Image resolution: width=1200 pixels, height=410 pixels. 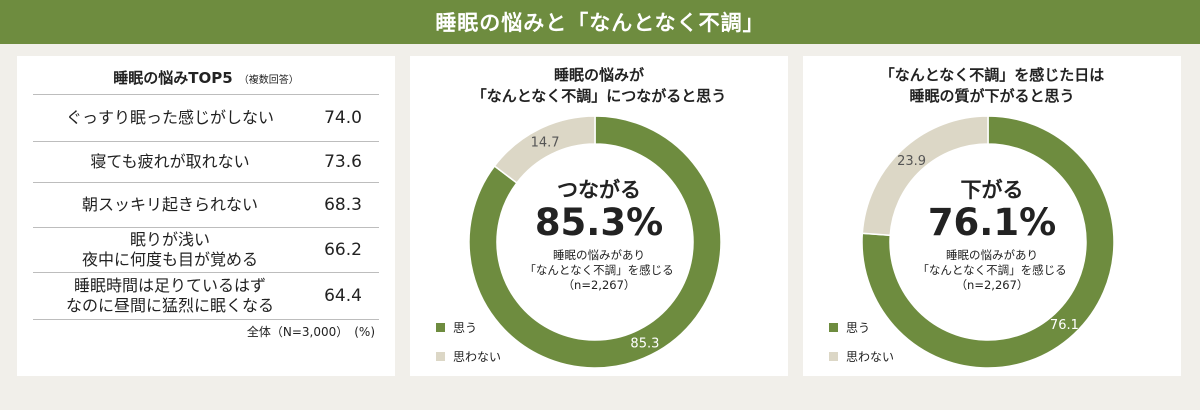 I want to click on donut-chart: 85.3 14.7, so click(x=595, y=242).